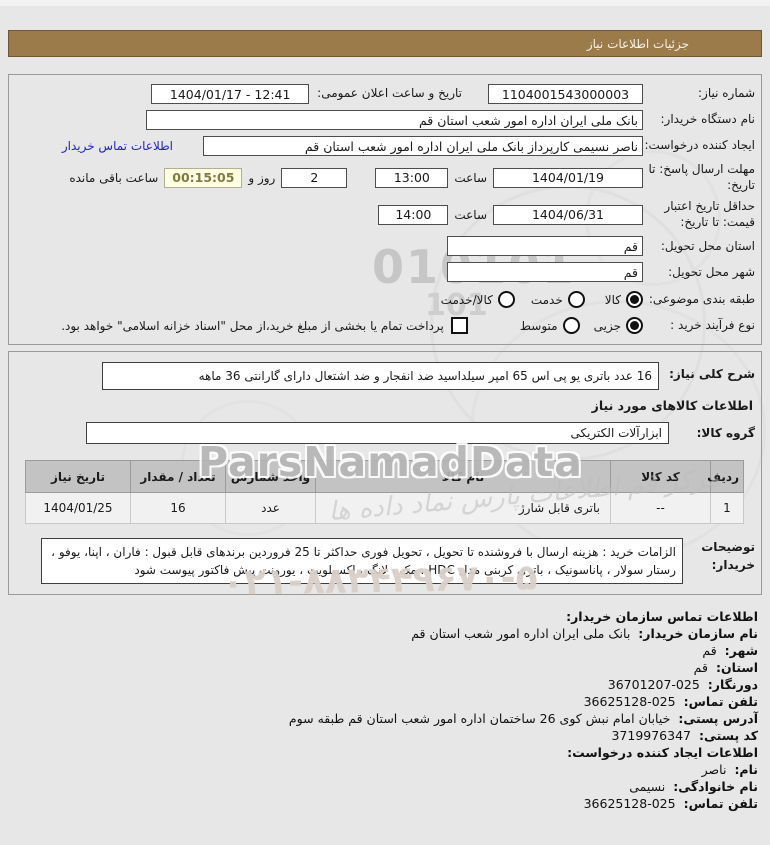 This screenshot has height=845, width=770. I want to click on cell-quantity: 16, so click(178, 508).